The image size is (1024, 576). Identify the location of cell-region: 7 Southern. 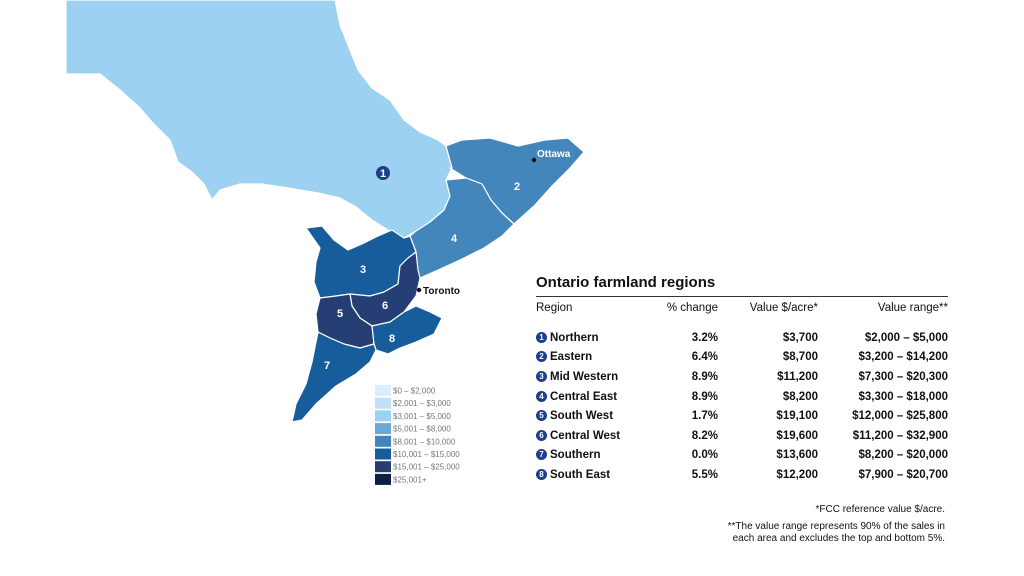
(596, 456).